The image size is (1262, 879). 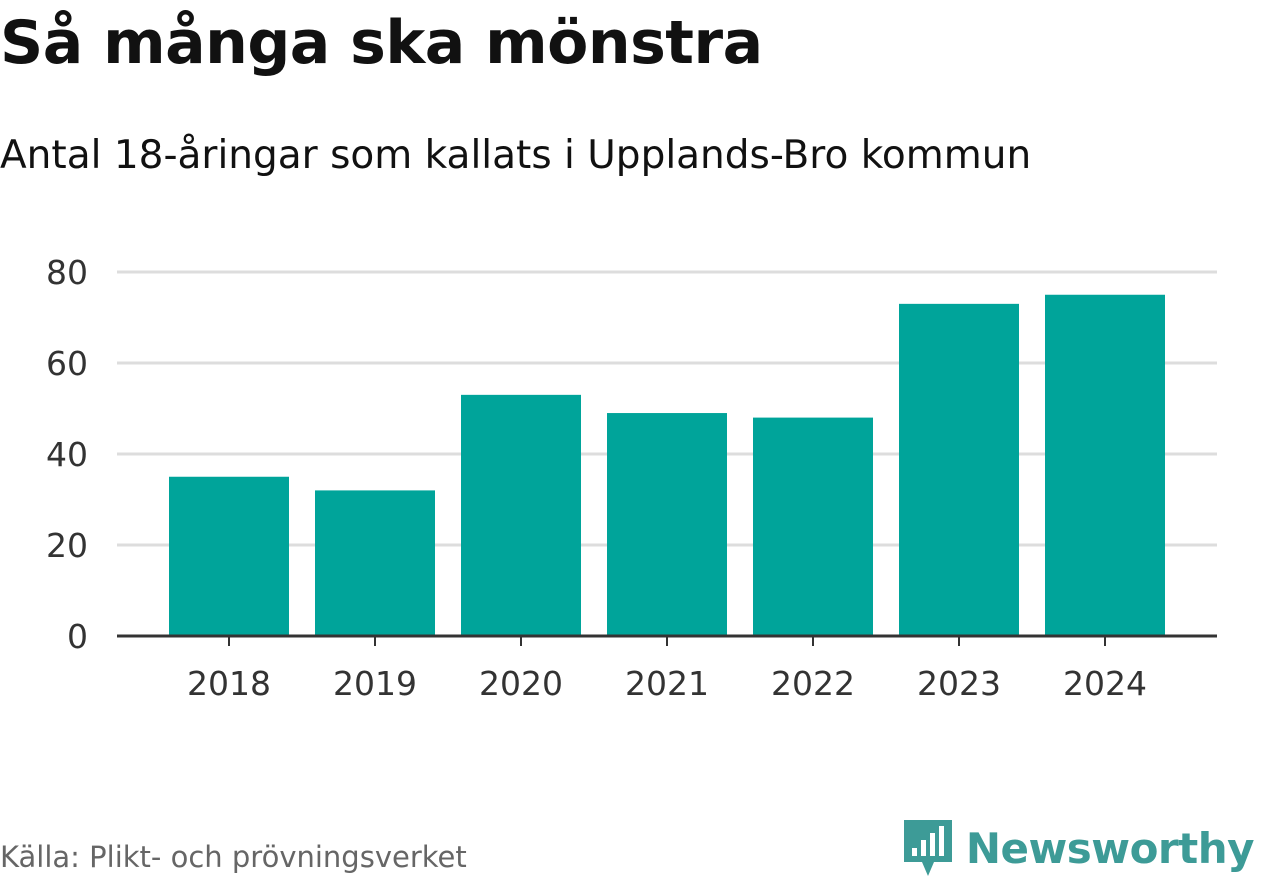 I want to click on bar-2020, so click(x=521, y=515).